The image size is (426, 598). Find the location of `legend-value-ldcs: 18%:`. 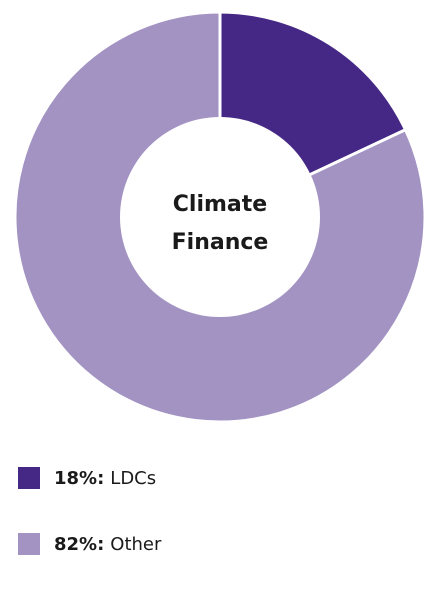

legend-value-ldcs: 18%: is located at coordinates (79, 478).